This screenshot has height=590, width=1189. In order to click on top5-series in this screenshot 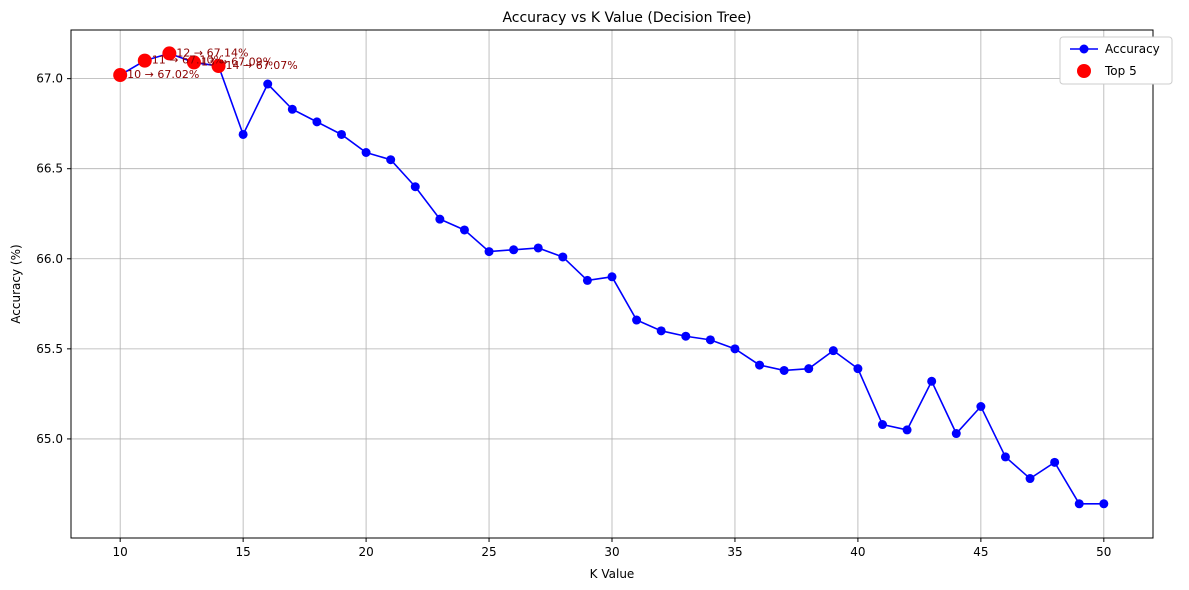, I will do `click(169, 64)`.